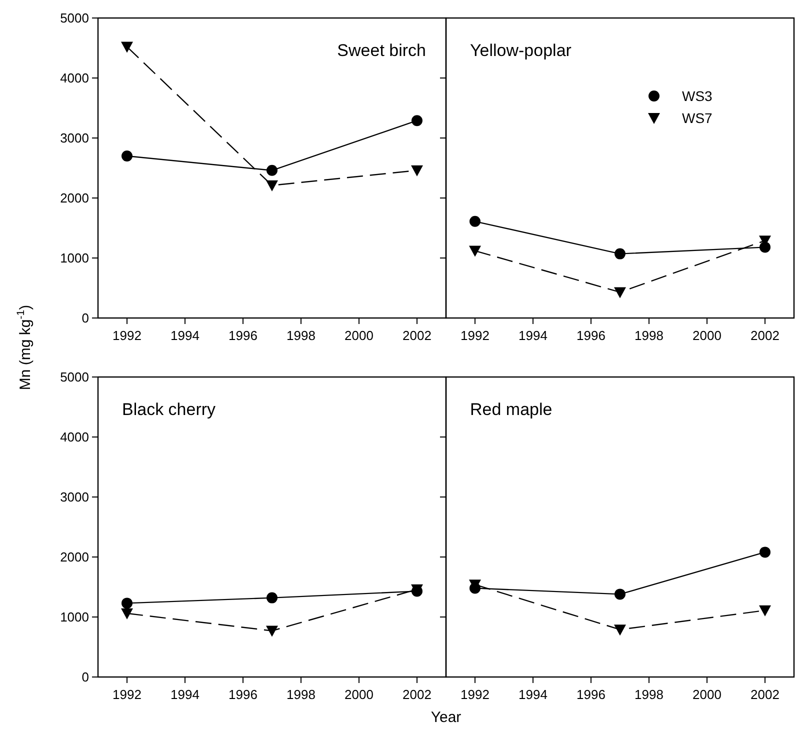  I want to click on x-axis-title: Year, so click(446, 717).